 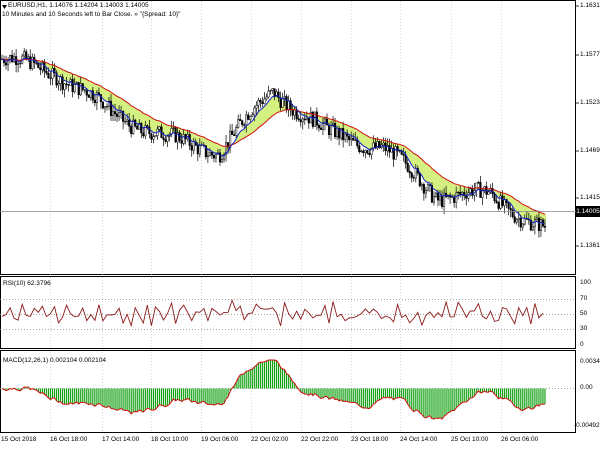 What do you see at coordinates (54, 360) in the screenshot?
I see `macd-label: MACD(12,26,1) 0.002104 0.002104` at bounding box center [54, 360].